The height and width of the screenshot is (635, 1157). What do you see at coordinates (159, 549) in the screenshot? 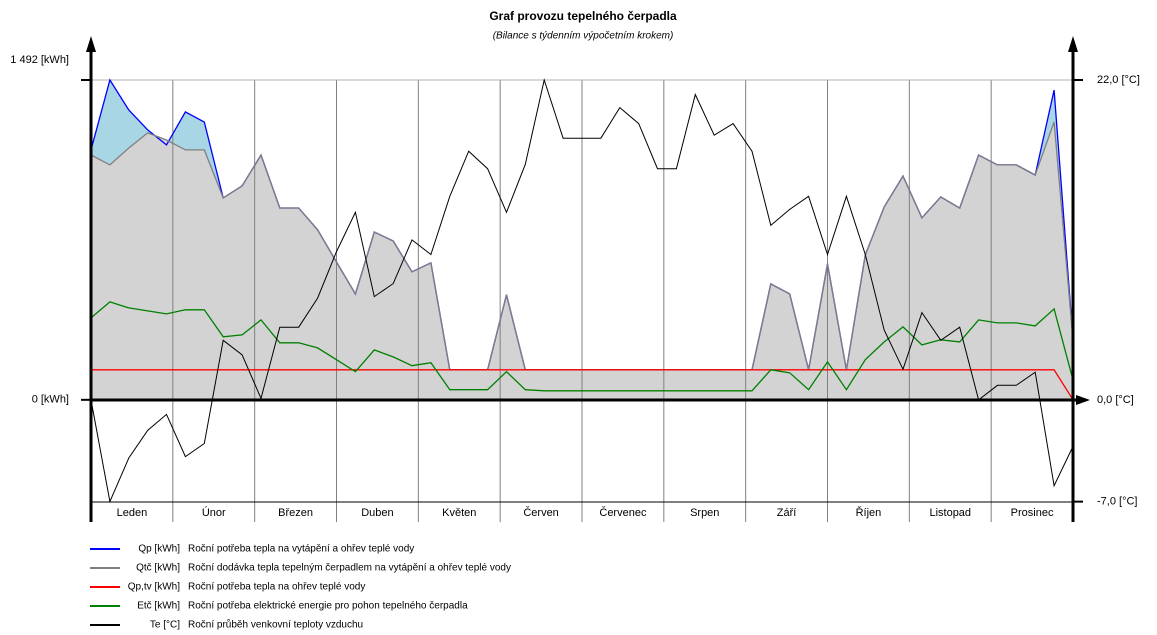
I see `legend-name: Qp [kWh]` at bounding box center [159, 549].